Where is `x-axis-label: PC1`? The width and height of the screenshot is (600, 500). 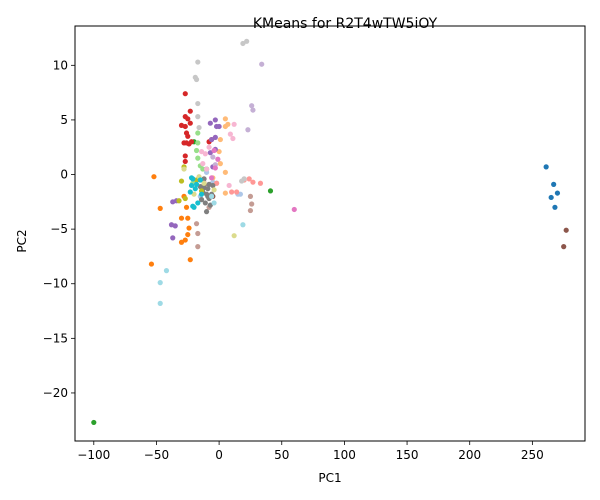 x-axis-label: PC1 is located at coordinates (329, 478).